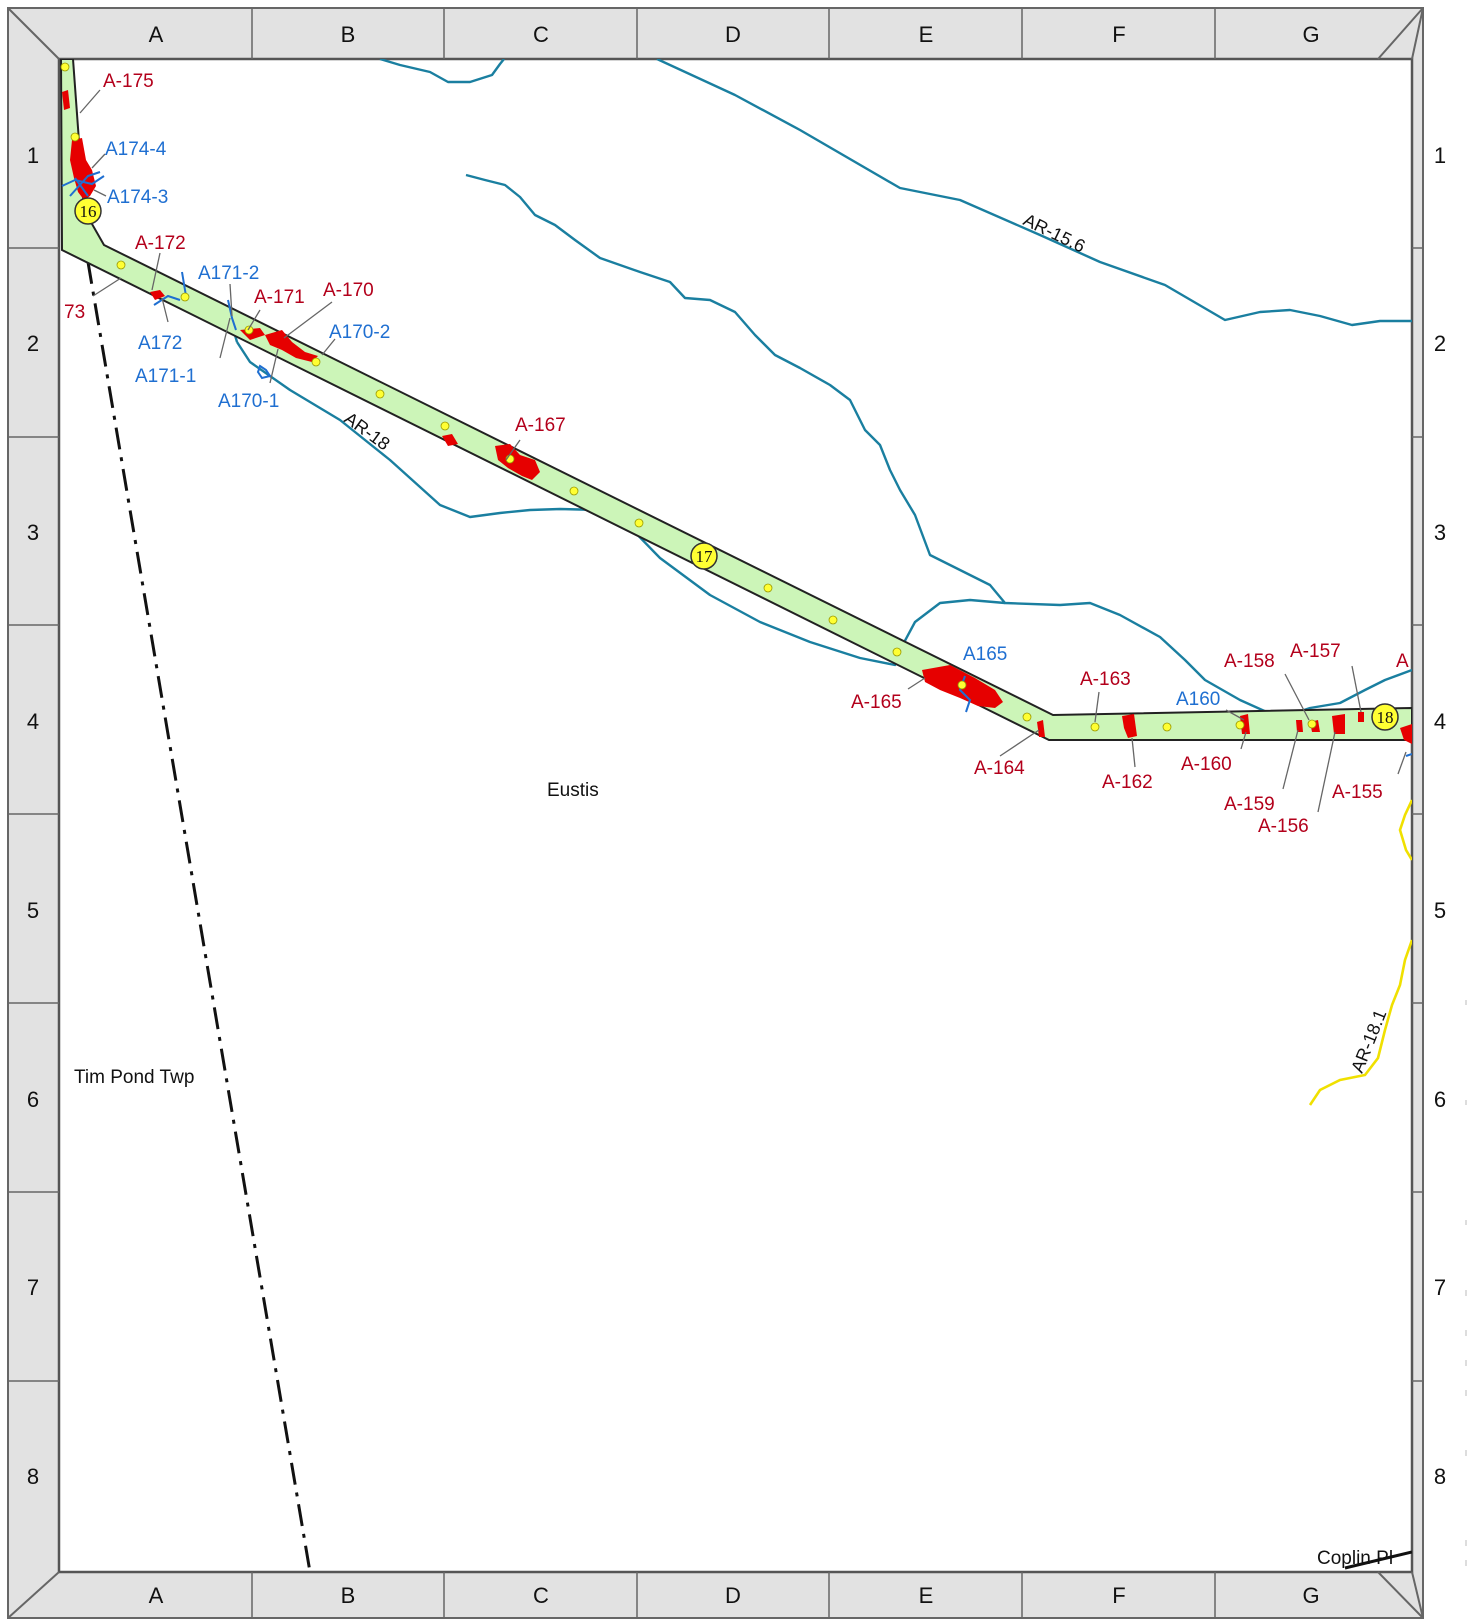 Image resolution: width=1470 pixels, height=1620 pixels. Describe the element at coordinates (348, 290) in the screenshot. I see `wetland-label-a170: A-170` at that location.